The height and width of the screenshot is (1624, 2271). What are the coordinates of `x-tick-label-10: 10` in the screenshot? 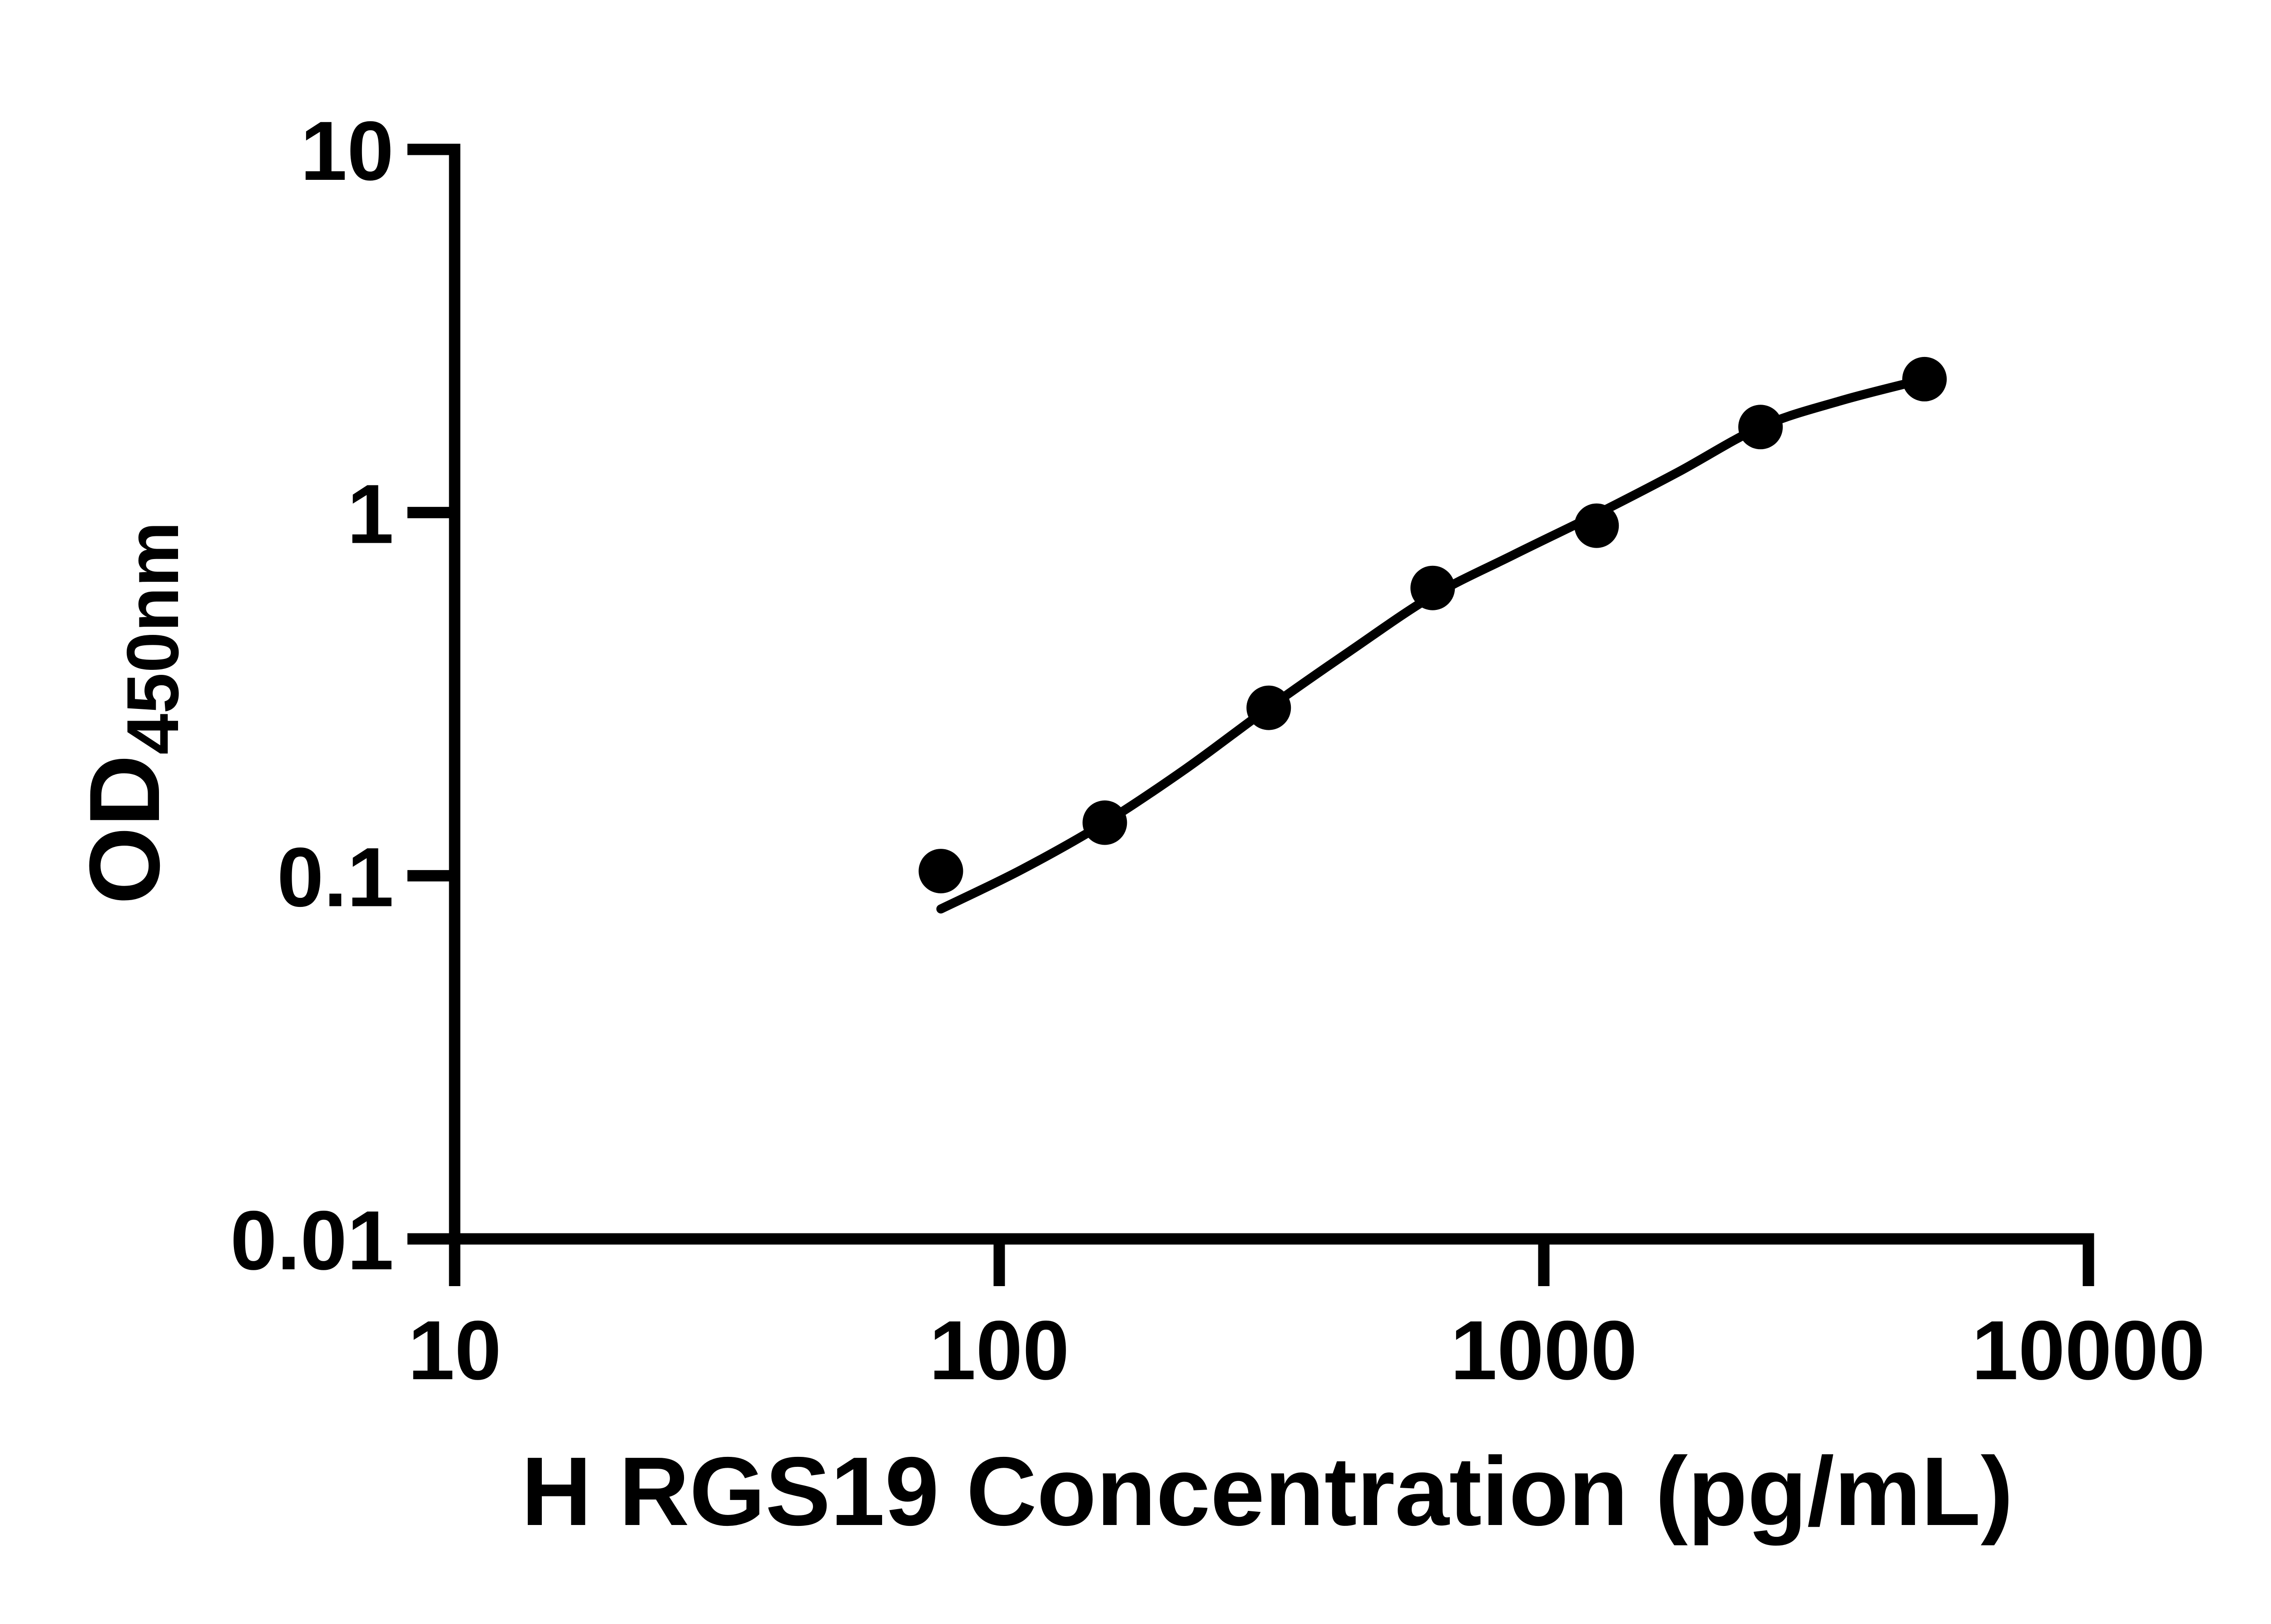 It's located at (454, 1350).